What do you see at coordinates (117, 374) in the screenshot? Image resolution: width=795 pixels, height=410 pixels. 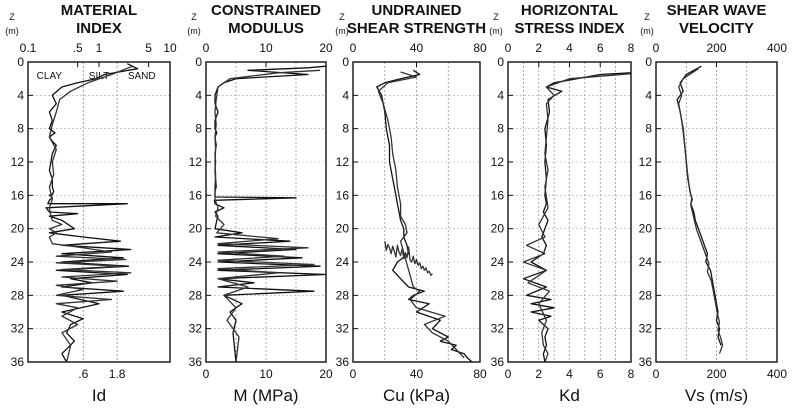 I see `bottom-tick-label: 1.8` at bounding box center [117, 374].